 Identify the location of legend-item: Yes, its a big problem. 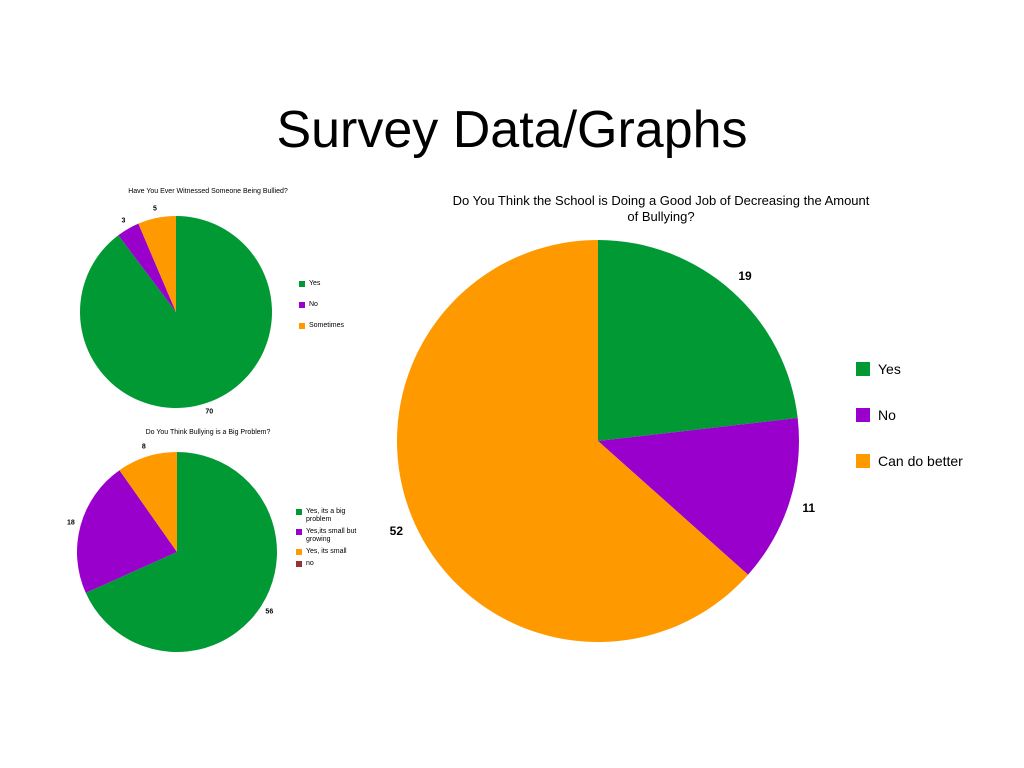
(330, 516).